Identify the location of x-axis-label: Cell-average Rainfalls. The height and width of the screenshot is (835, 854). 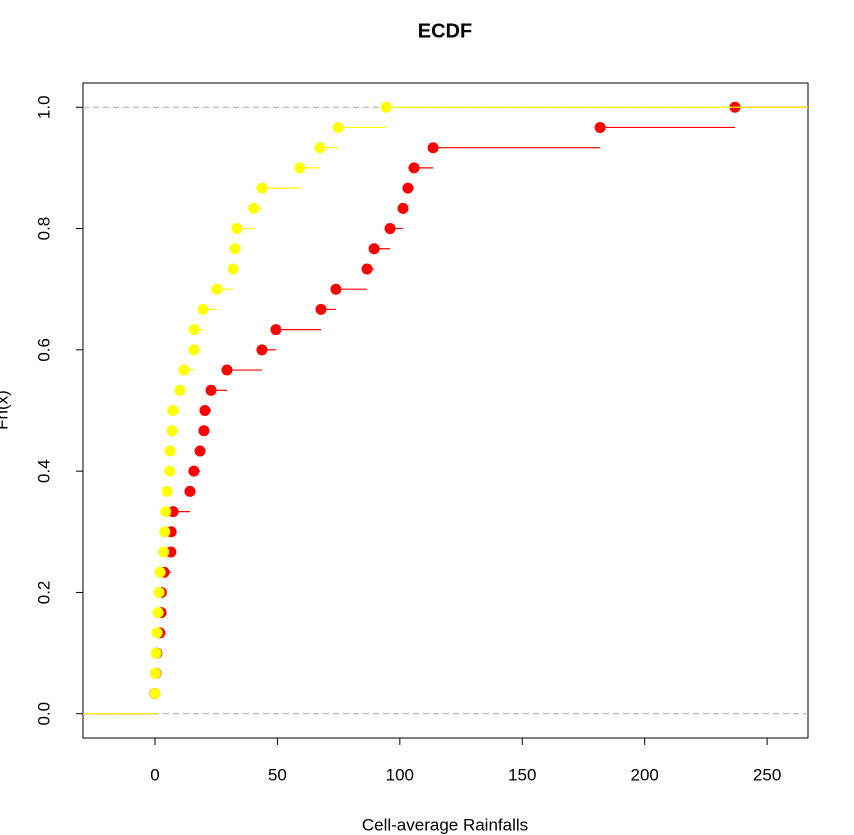
(445, 824).